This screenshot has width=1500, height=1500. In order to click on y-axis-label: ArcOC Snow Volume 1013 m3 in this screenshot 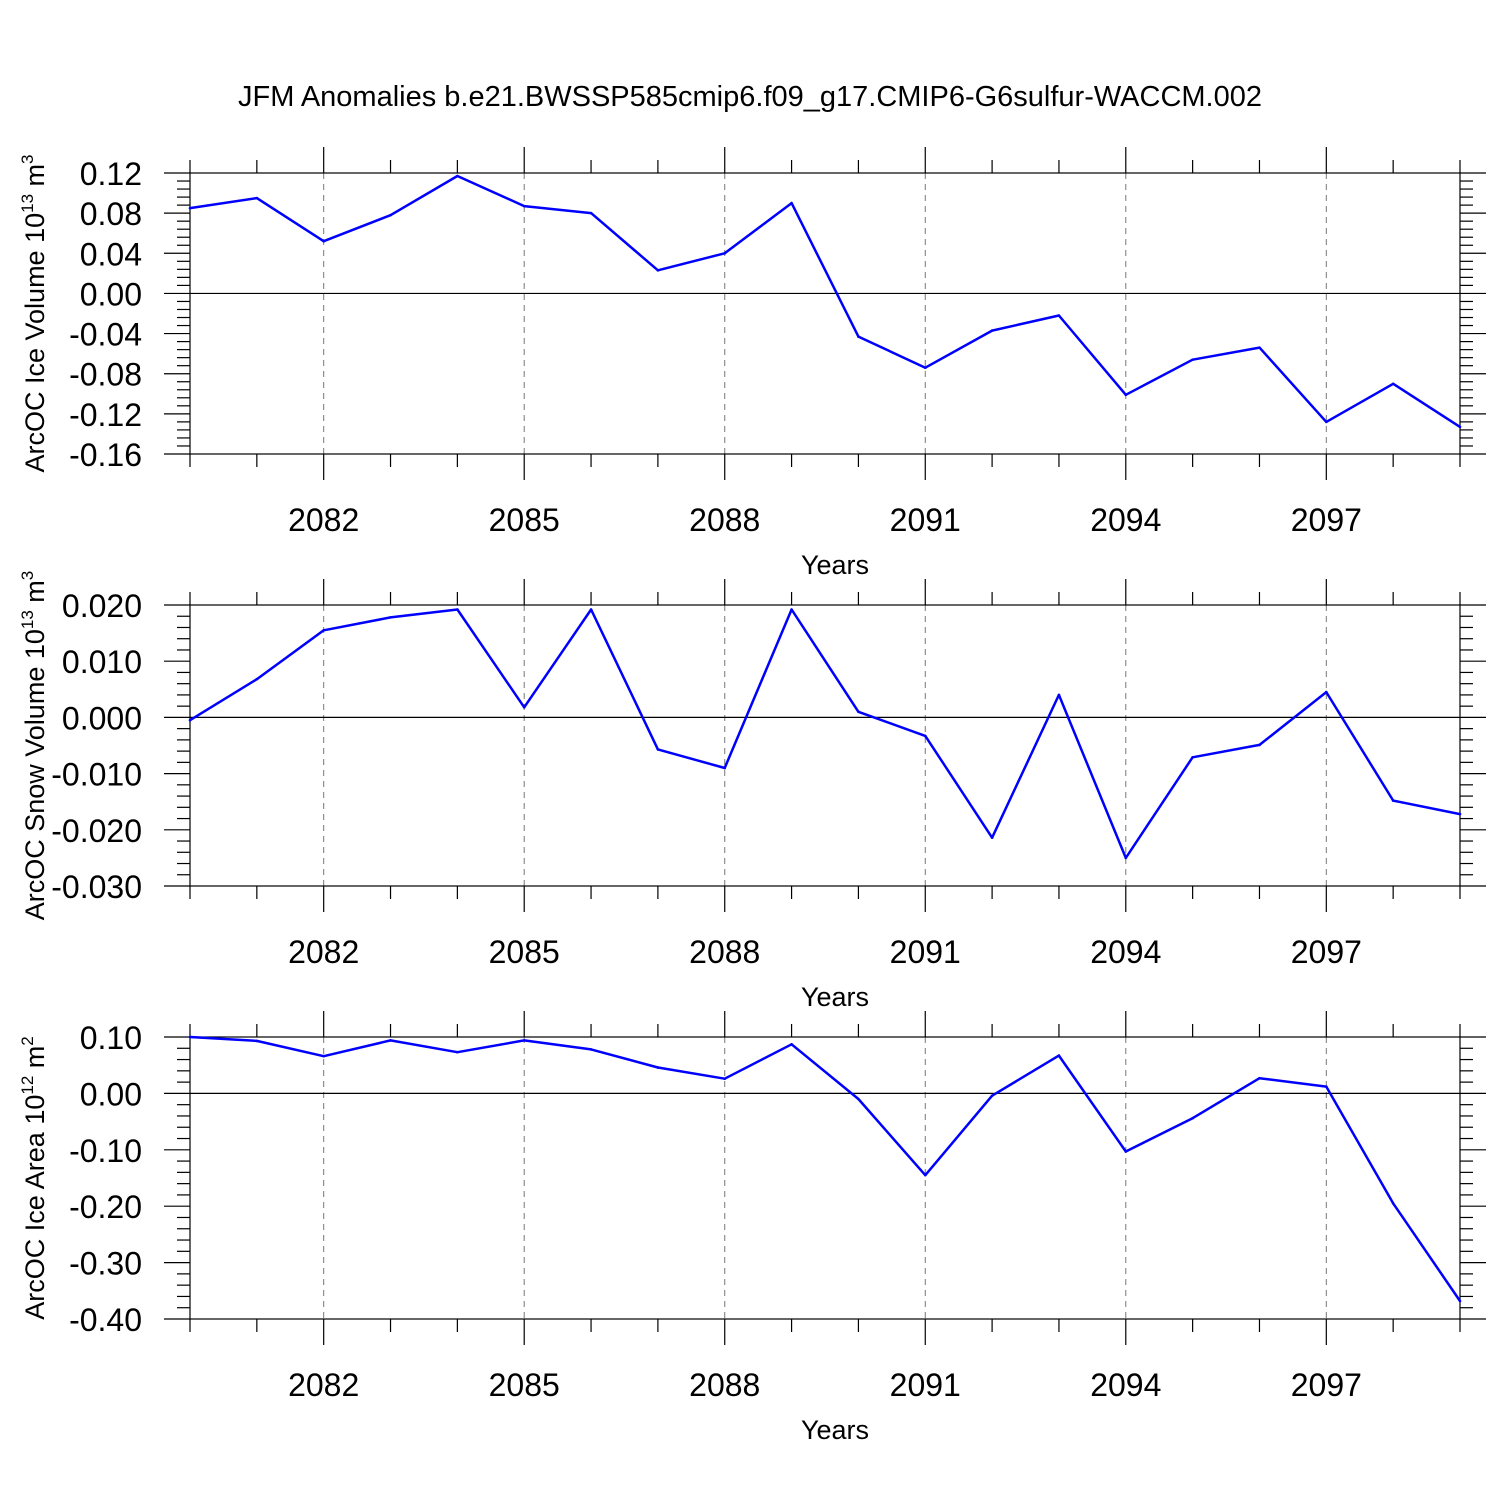, I will do `click(34, 746)`.